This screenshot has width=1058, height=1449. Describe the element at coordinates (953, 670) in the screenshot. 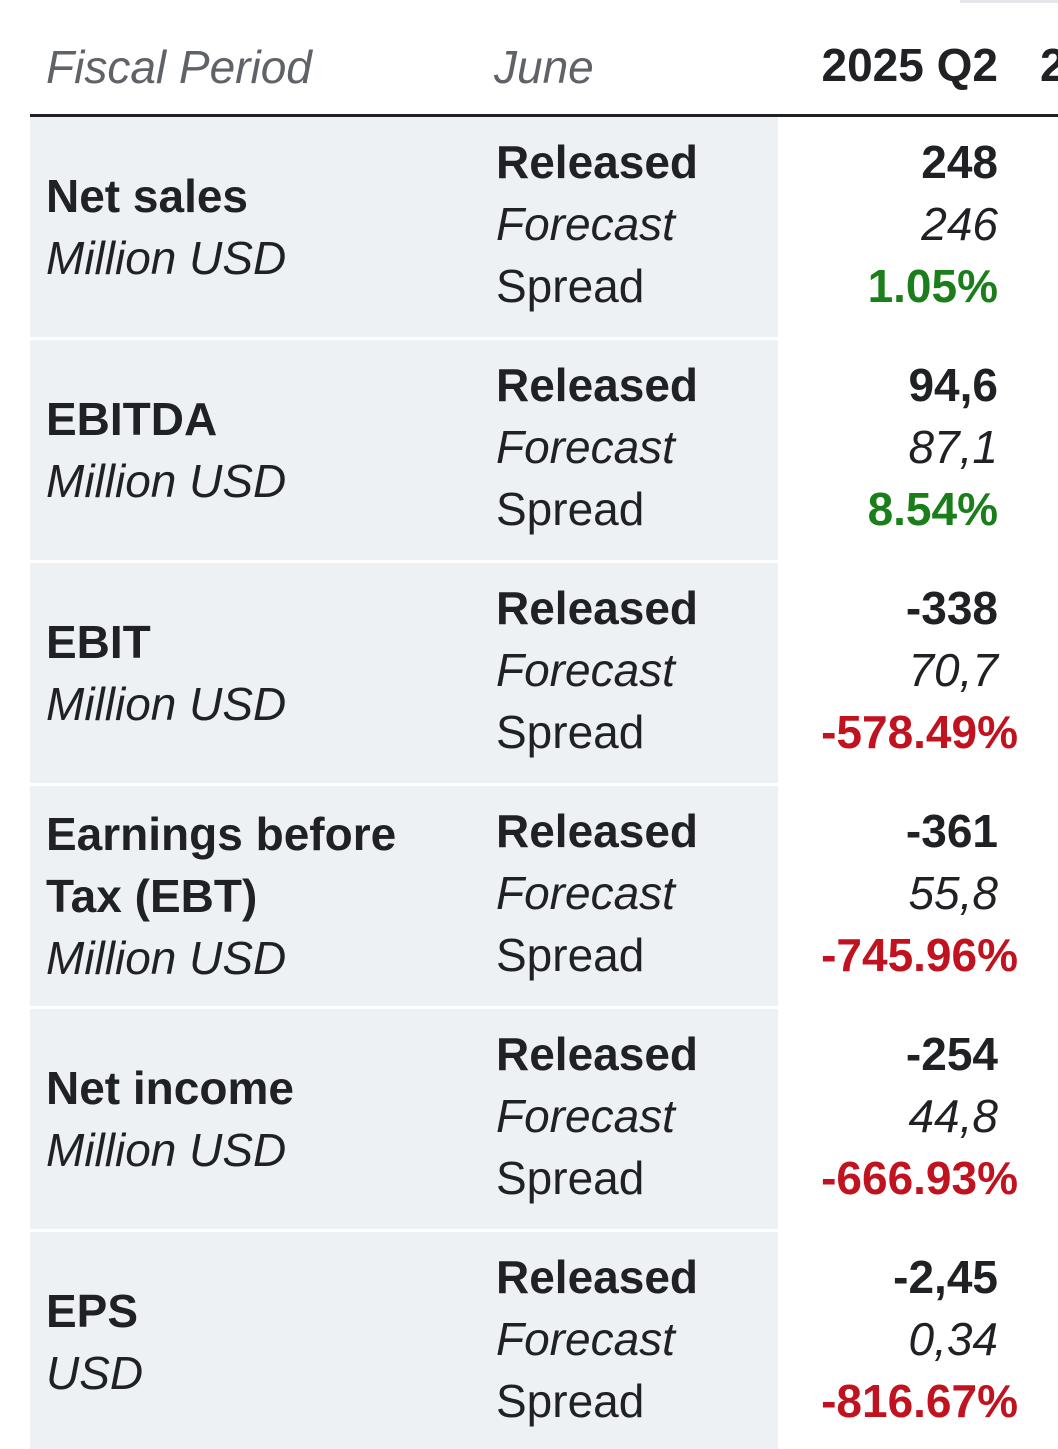

I see `forecast-value: 70,7` at that location.